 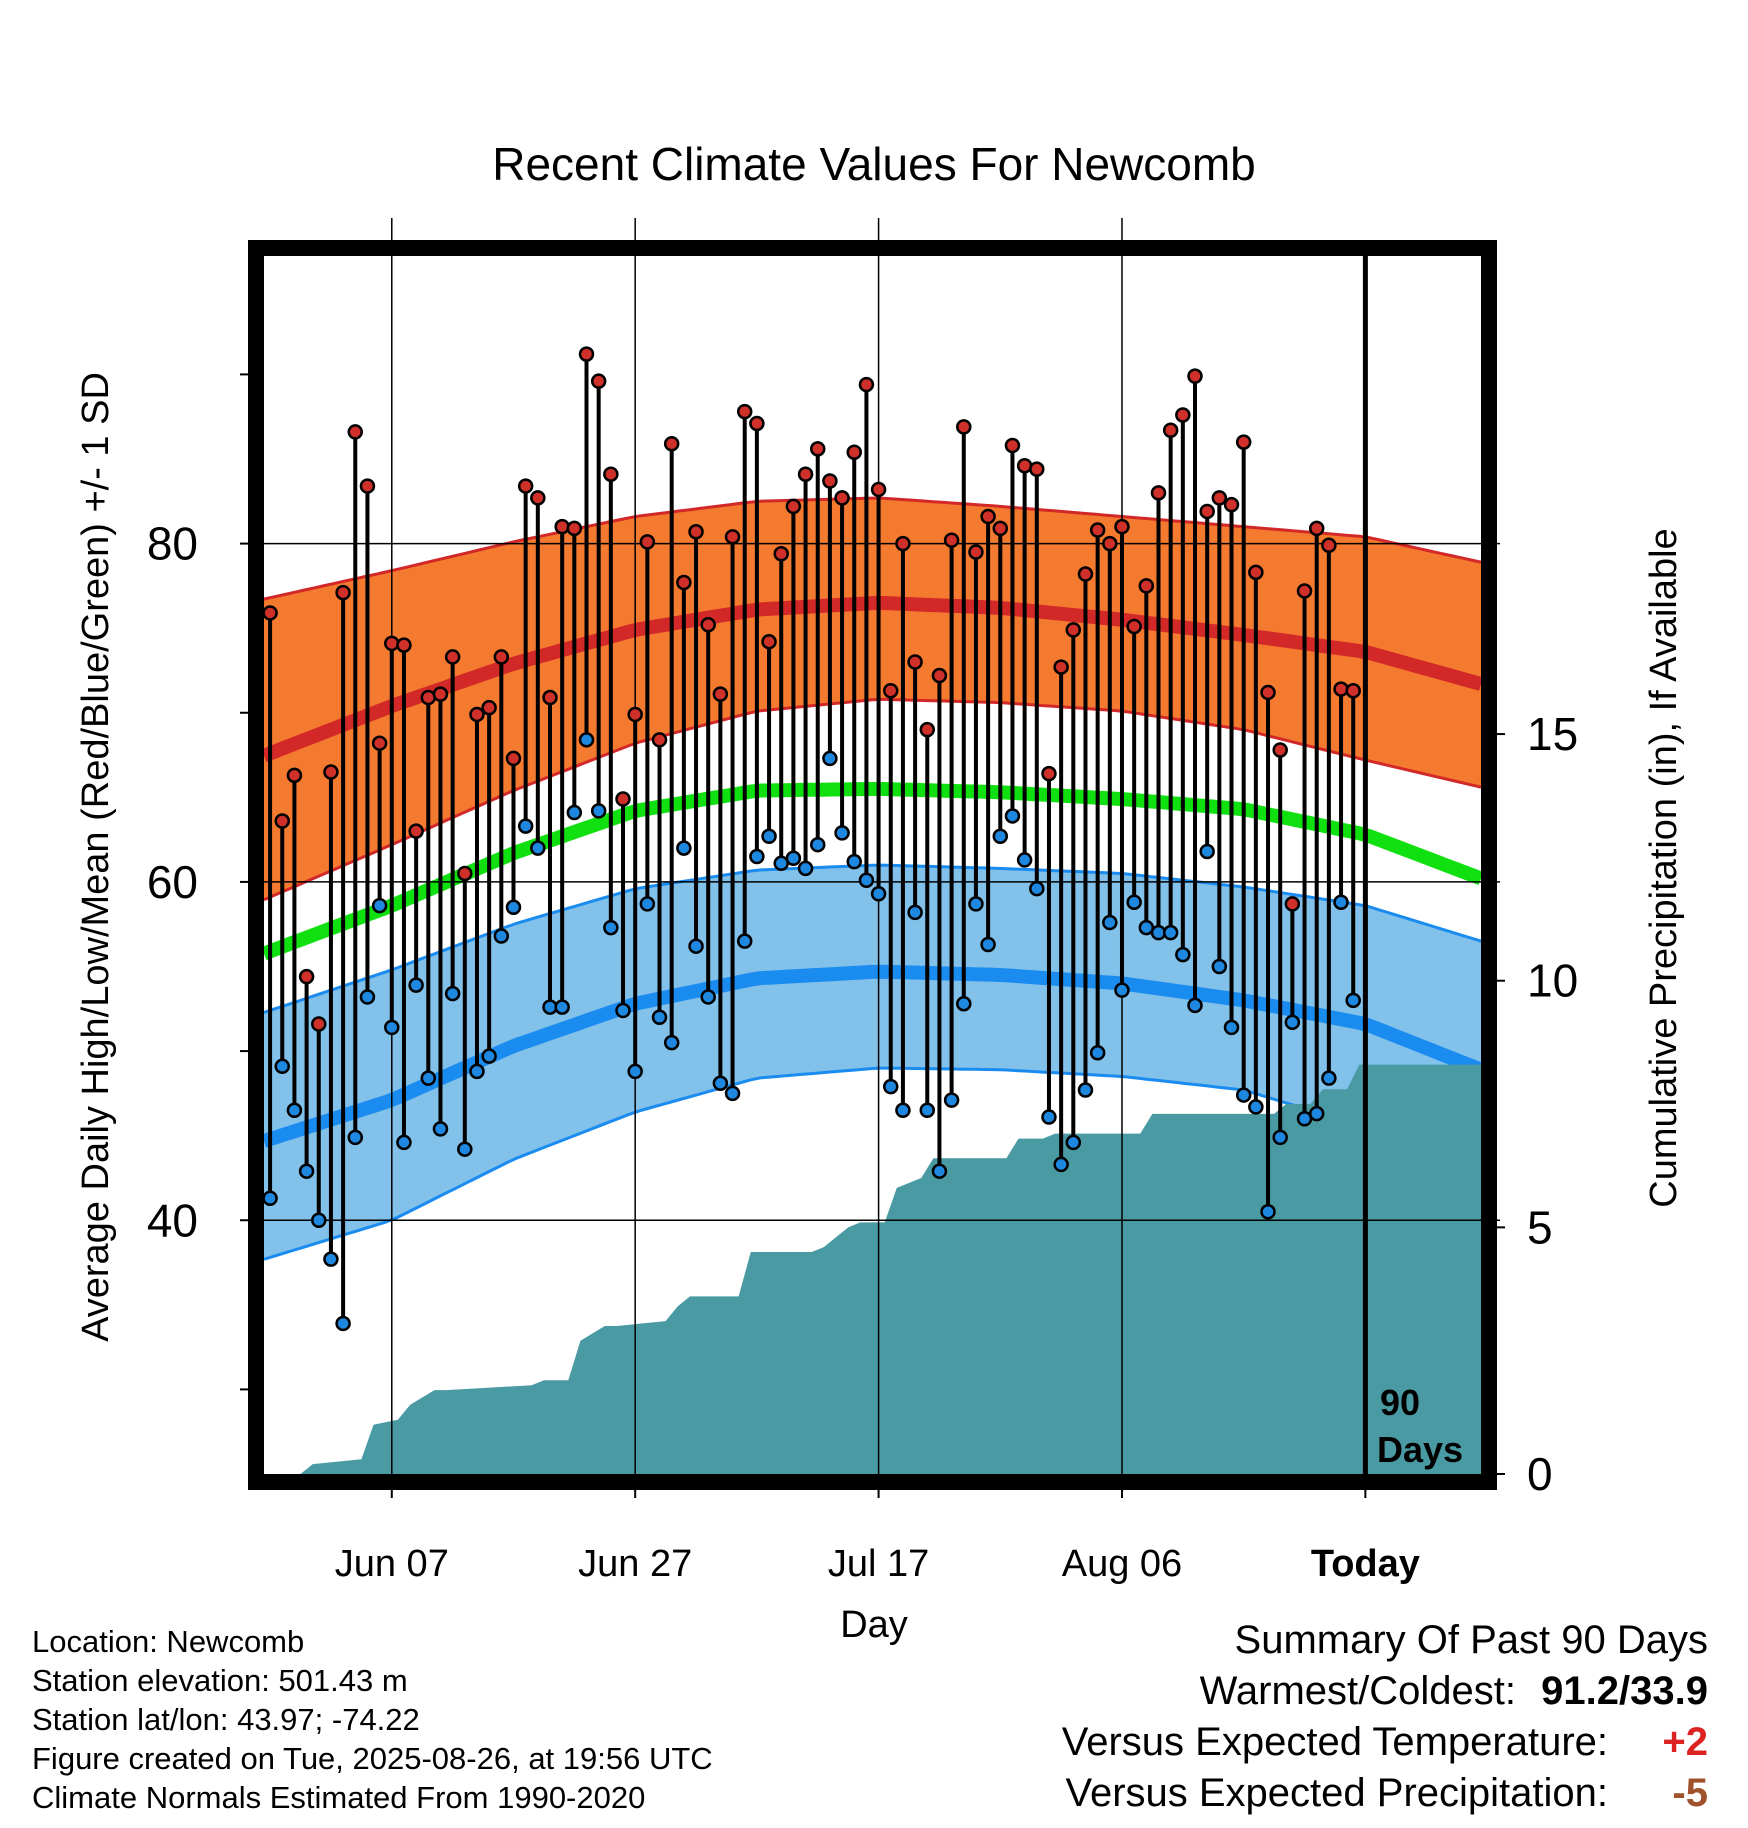 What do you see at coordinates (1471, 1640) in the screenshot?
I see `summary-heading: Summary Of Past 90 Days` at bounding box center [1471, 1640].